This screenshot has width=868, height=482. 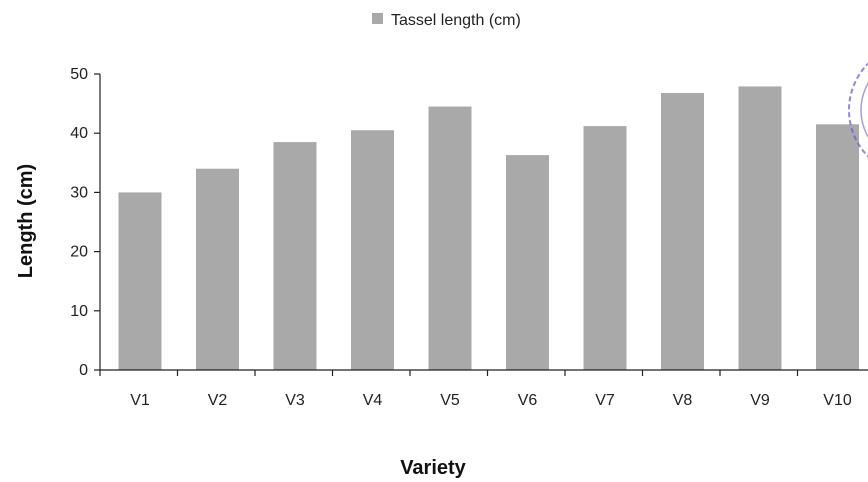 I want to click on y-tick-label: 40, so click(x=79, y=133).